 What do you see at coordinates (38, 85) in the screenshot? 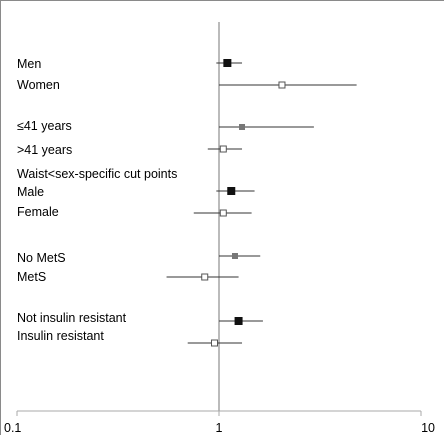
I see `row-label: Women` at bounding box center [38, 85].